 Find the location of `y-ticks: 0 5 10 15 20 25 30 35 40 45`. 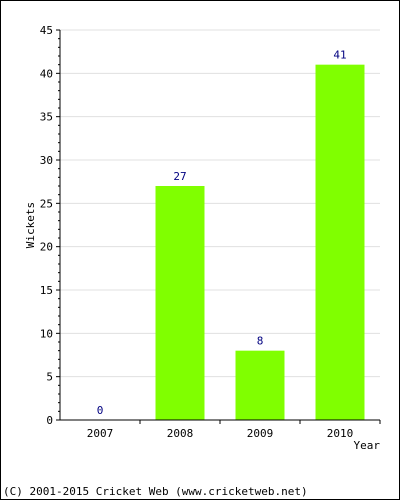

y-ticks: 0 5 10 15 20 25 30 35 40 45 is located at coordinates (50, 225).